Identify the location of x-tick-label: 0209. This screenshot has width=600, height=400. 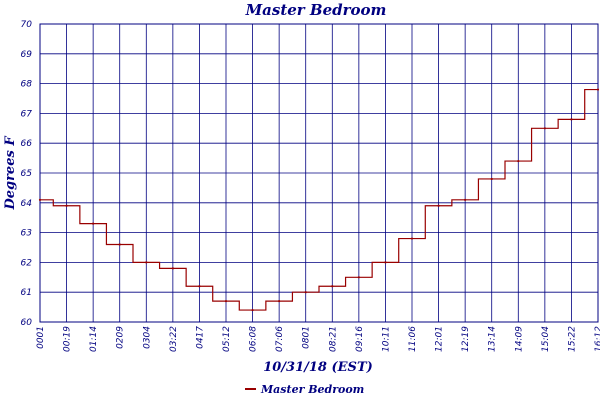
(121, 337).